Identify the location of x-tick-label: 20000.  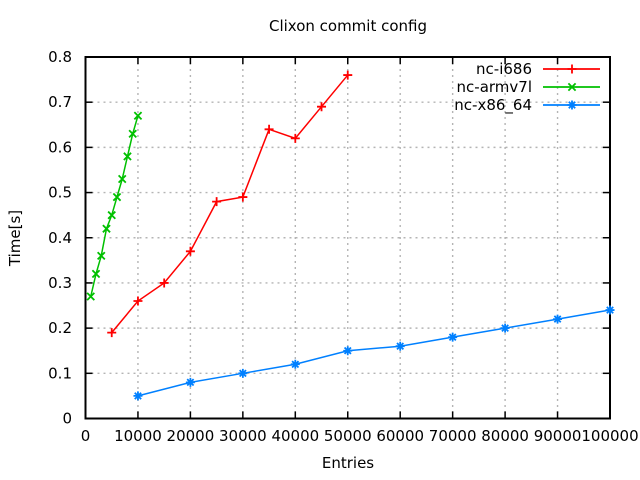
(191, 436).